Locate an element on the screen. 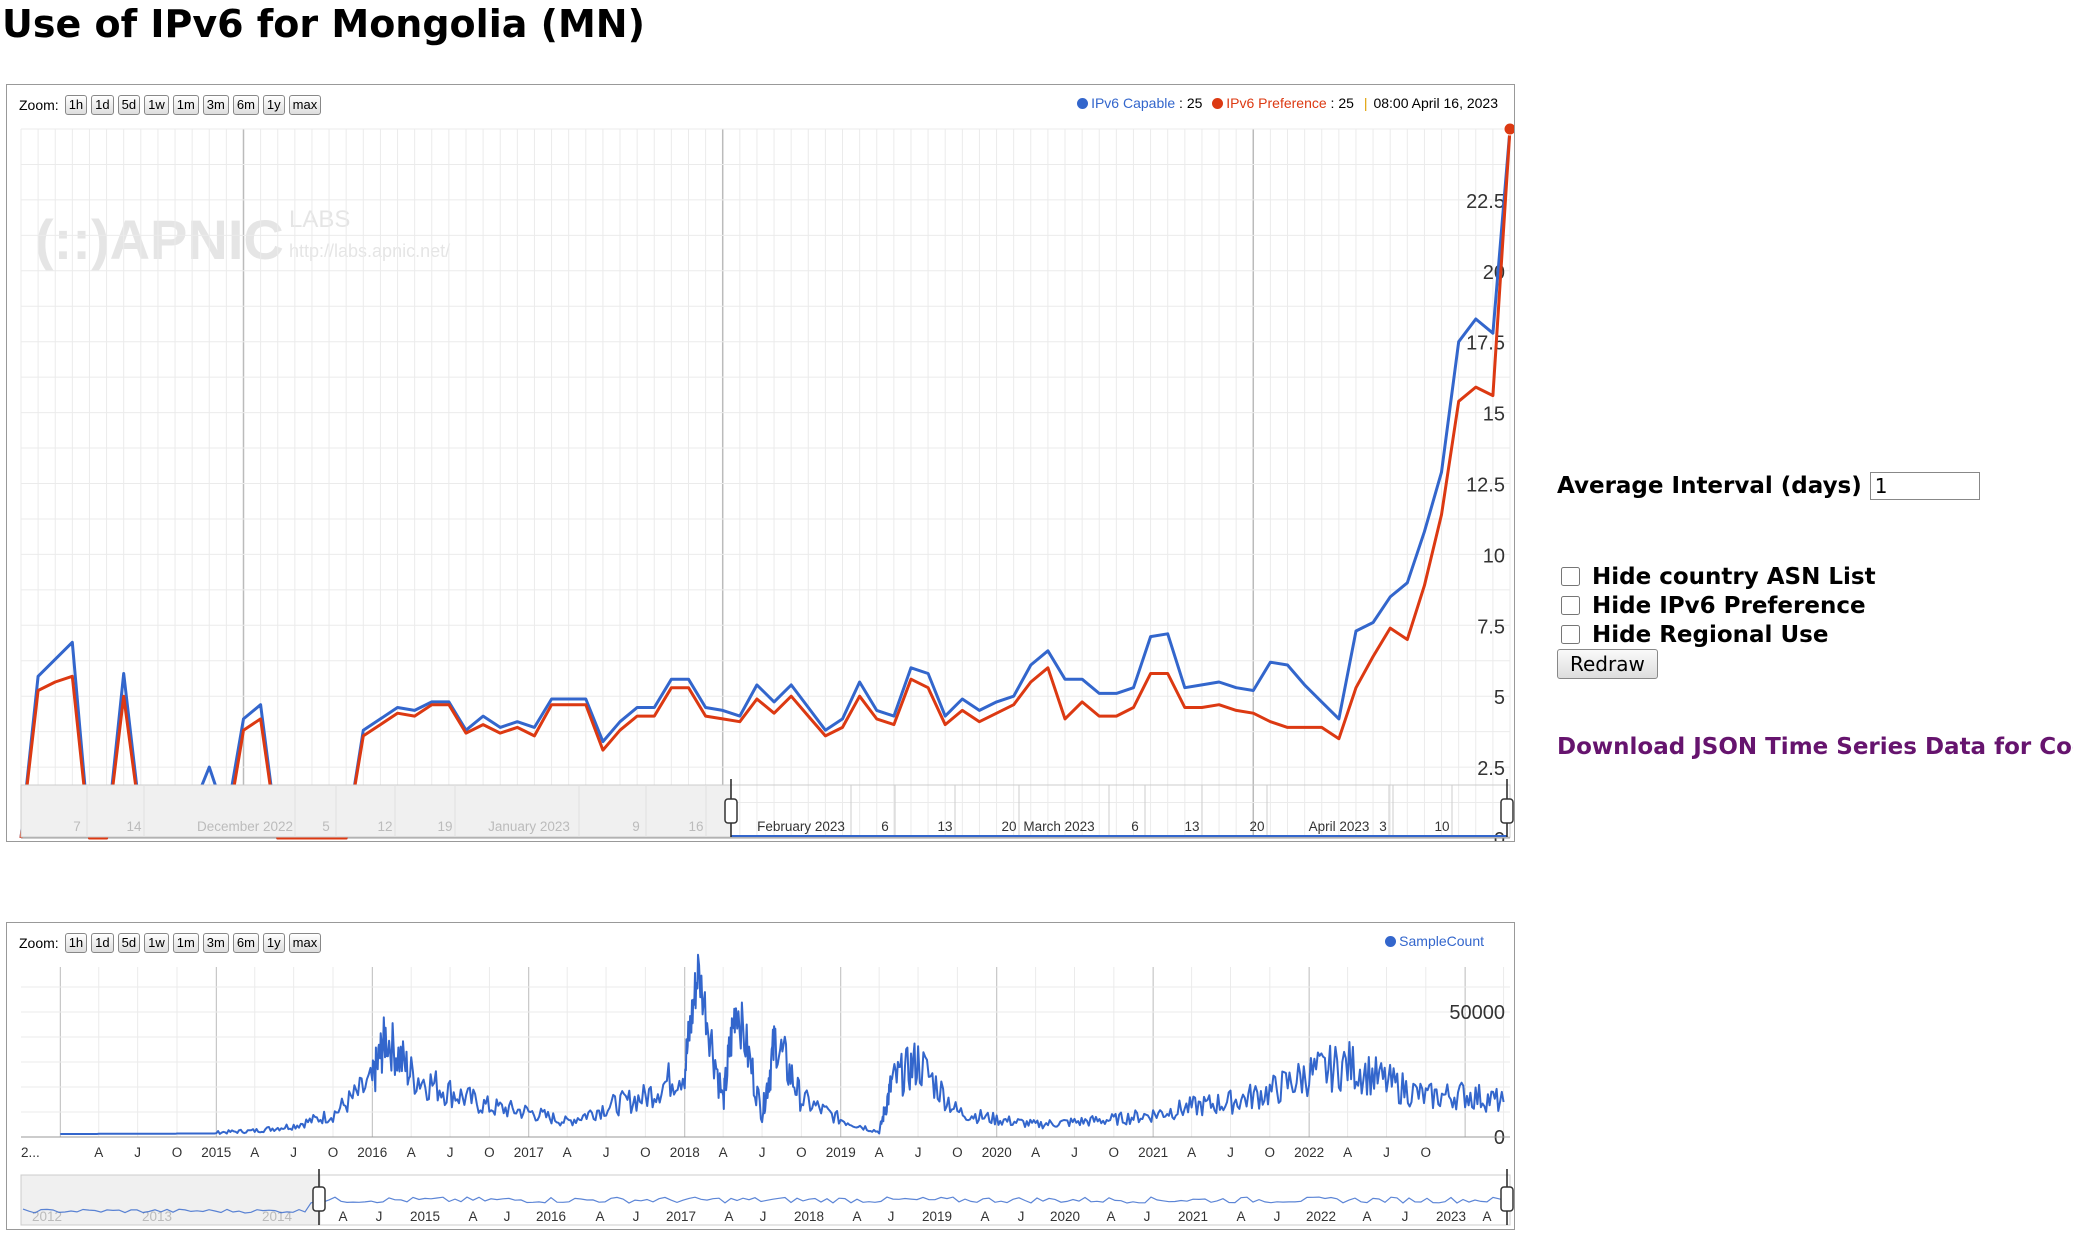 The height and width of the screenshot is (1250, 2073). navigator-series-line is located at coordinates (764, 1205).